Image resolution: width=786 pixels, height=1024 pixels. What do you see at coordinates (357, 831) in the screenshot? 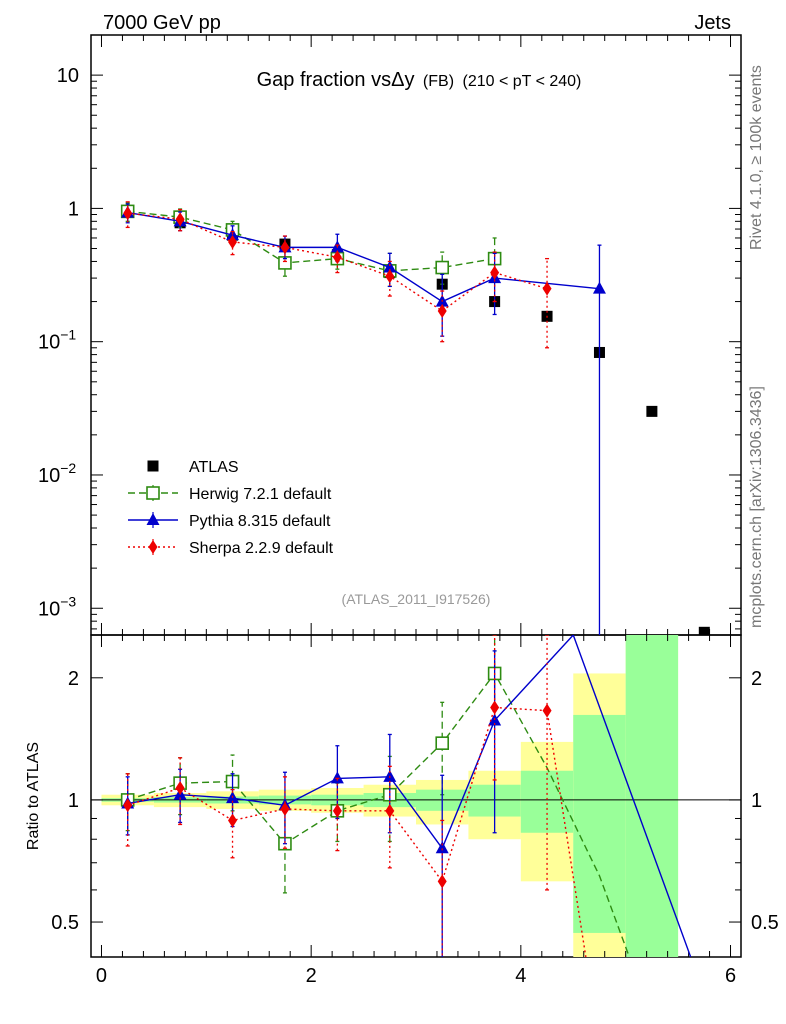
I see `sherpa-line` at bounding box center [357, 831].